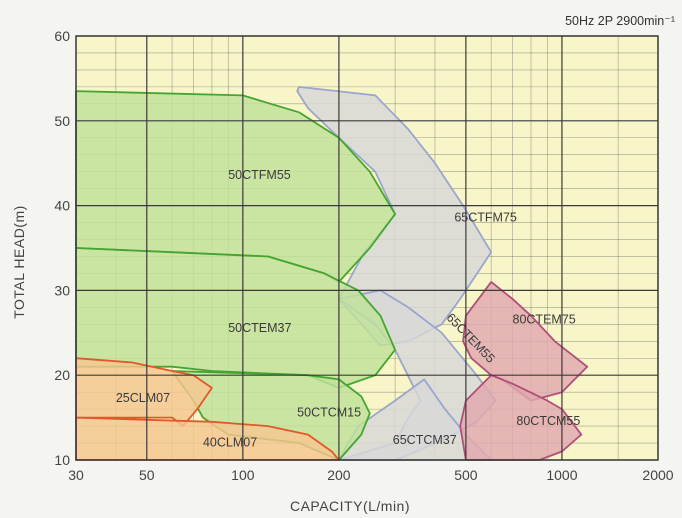 This screenshot has width=682, height=518. What do you see at coordinates (62, 375) in the screenshot?
I see `y-tick-label: 20` at bounding box center [62, 375].